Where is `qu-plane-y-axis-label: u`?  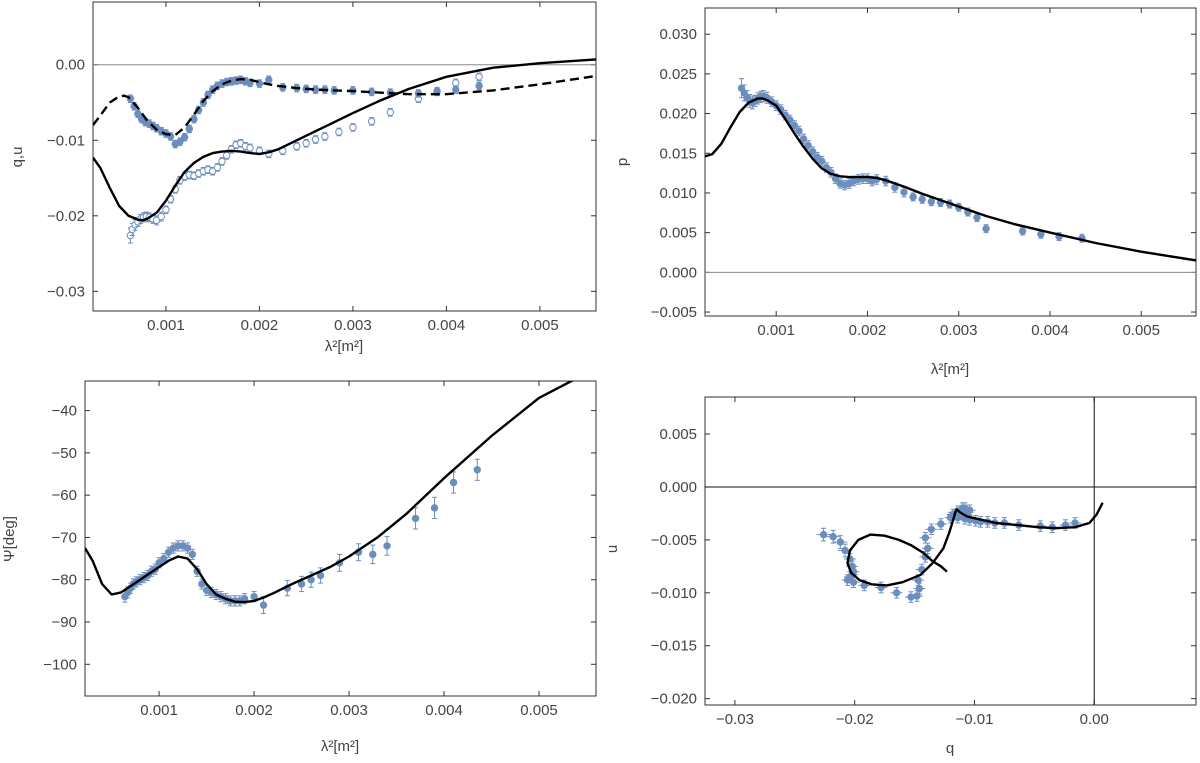 qu-plane-y-axis-label: u is located at coordinates (612, 549).